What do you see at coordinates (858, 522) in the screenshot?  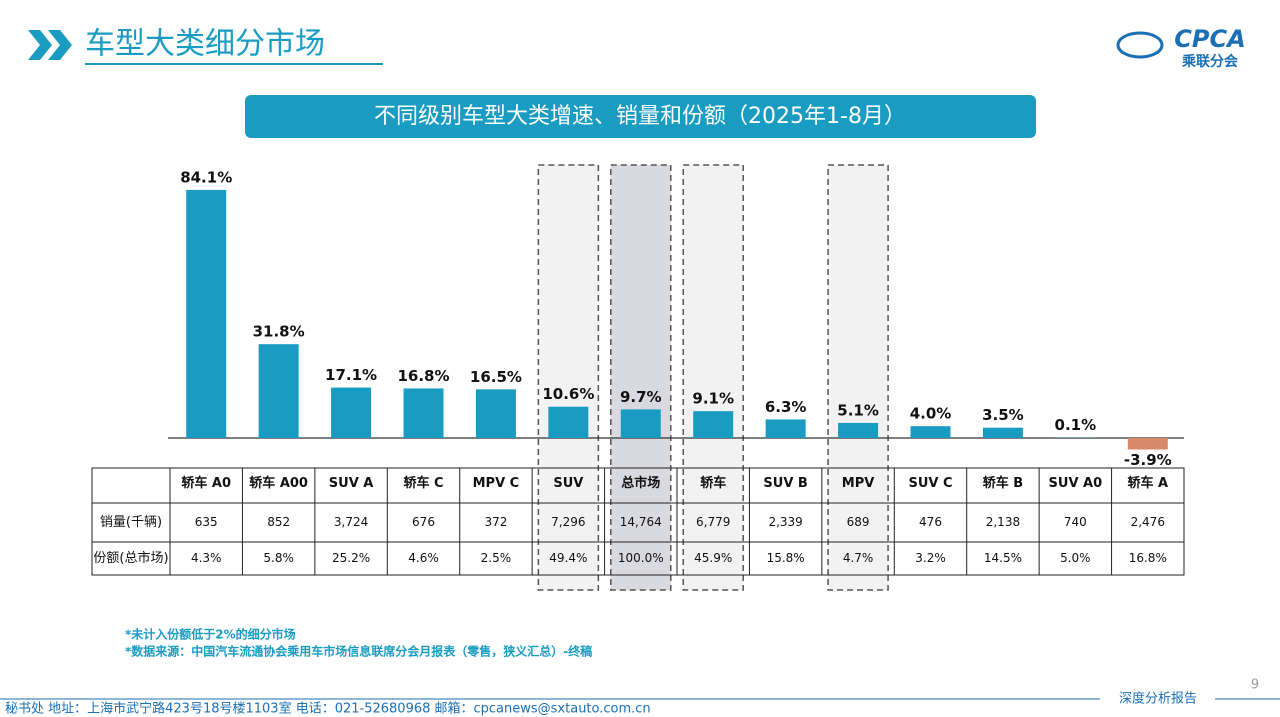 I see `table-cell: 689` at bounding box center [858, 522].